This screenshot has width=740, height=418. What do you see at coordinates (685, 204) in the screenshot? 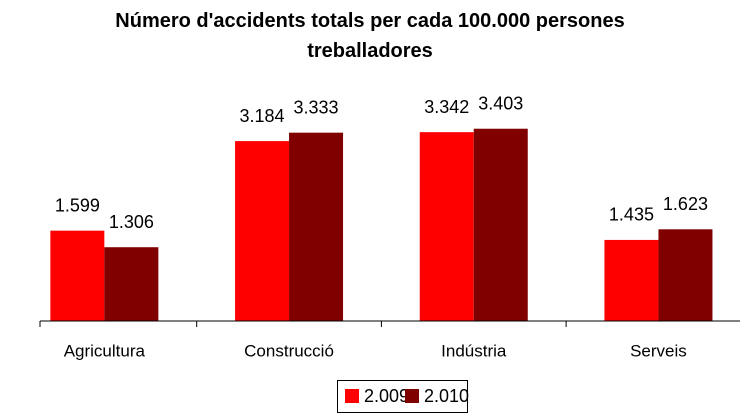
I see `data-label: 1.623` at bounding box center [685, 204].